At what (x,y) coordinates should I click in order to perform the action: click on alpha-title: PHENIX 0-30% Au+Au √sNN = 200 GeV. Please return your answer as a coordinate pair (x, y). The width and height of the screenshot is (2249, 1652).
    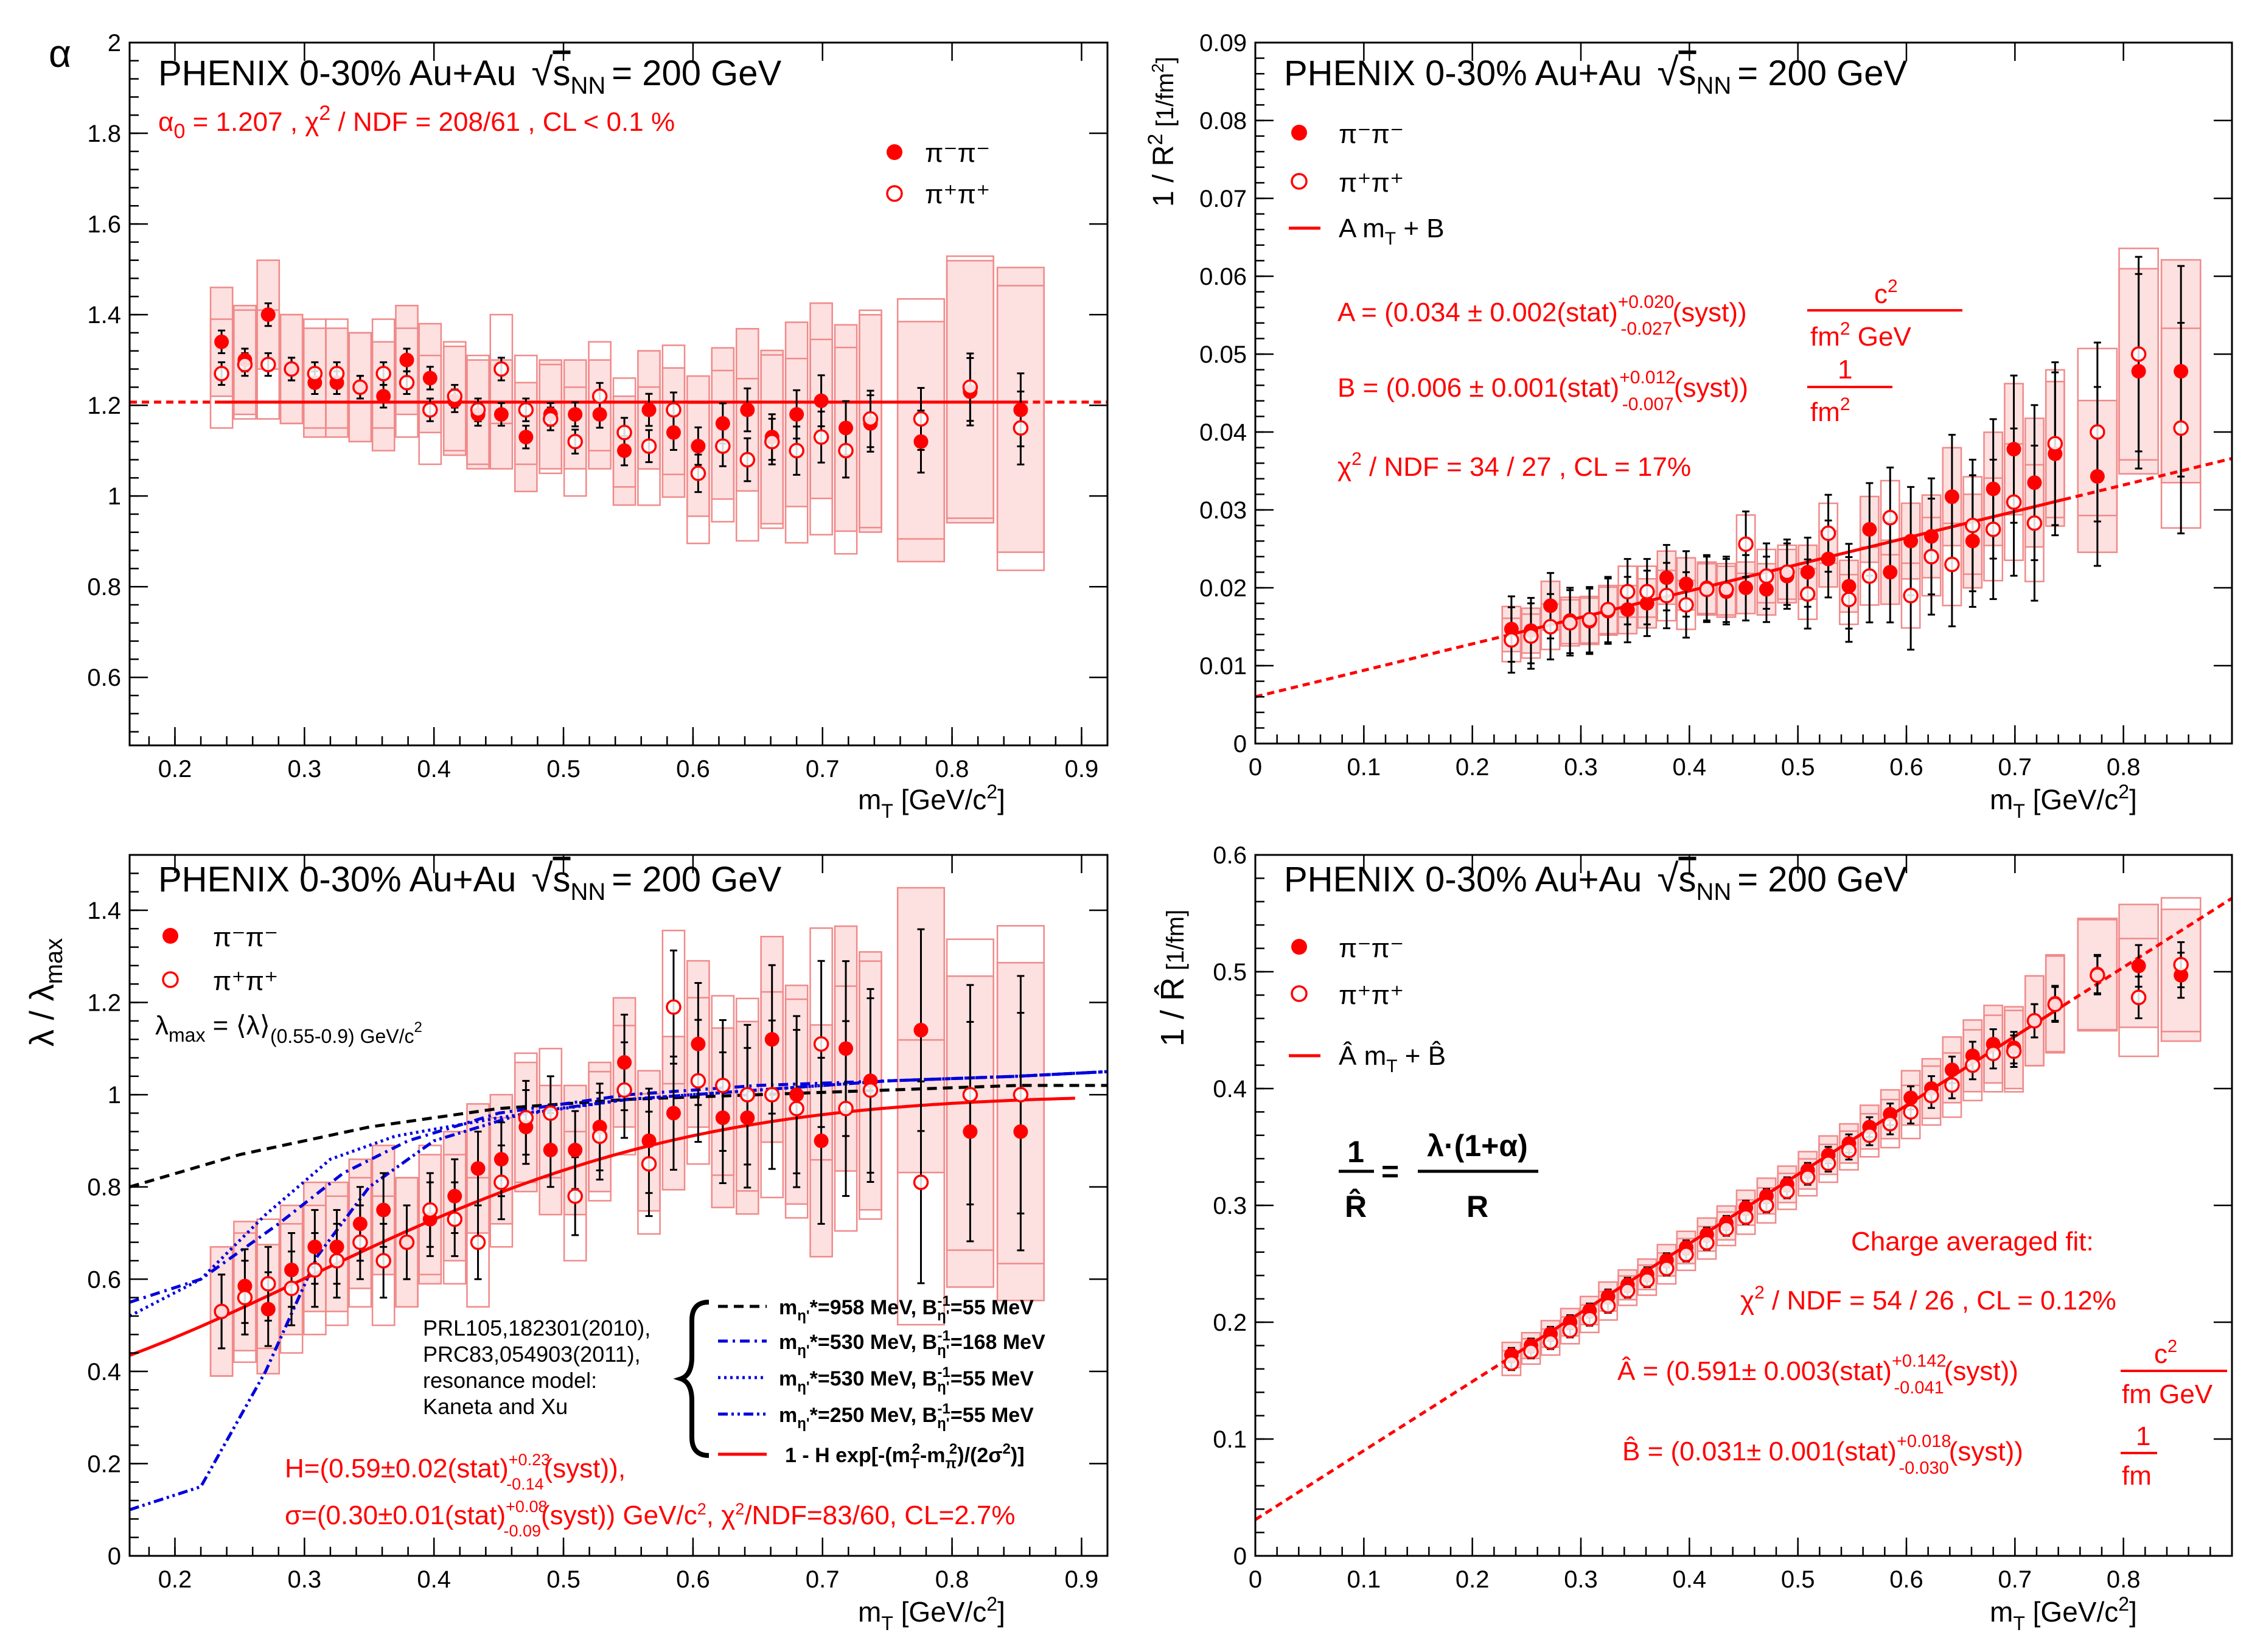
    Looking at the image, I should click on (470, 74).